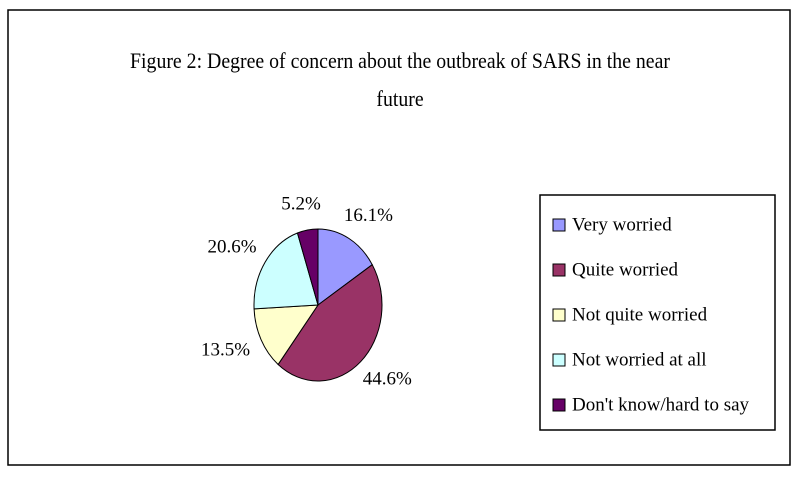  Describe the element at coordinates (301, 204) in the screenshot. I see `data-label: 5.2%` at that location.